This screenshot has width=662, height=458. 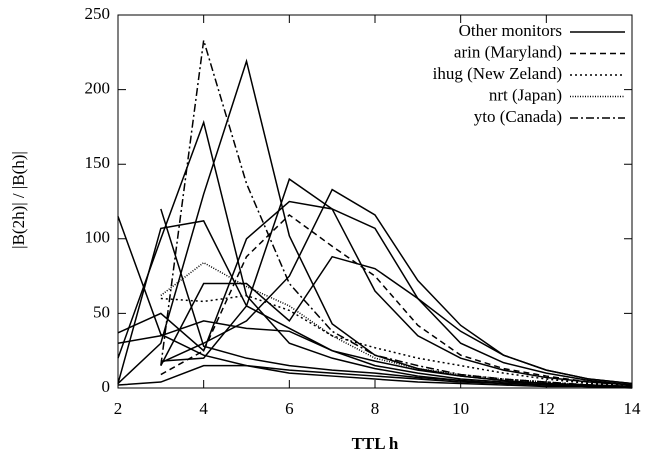 I want to click on y-tick-label: 0, so click(x=106, y=386).